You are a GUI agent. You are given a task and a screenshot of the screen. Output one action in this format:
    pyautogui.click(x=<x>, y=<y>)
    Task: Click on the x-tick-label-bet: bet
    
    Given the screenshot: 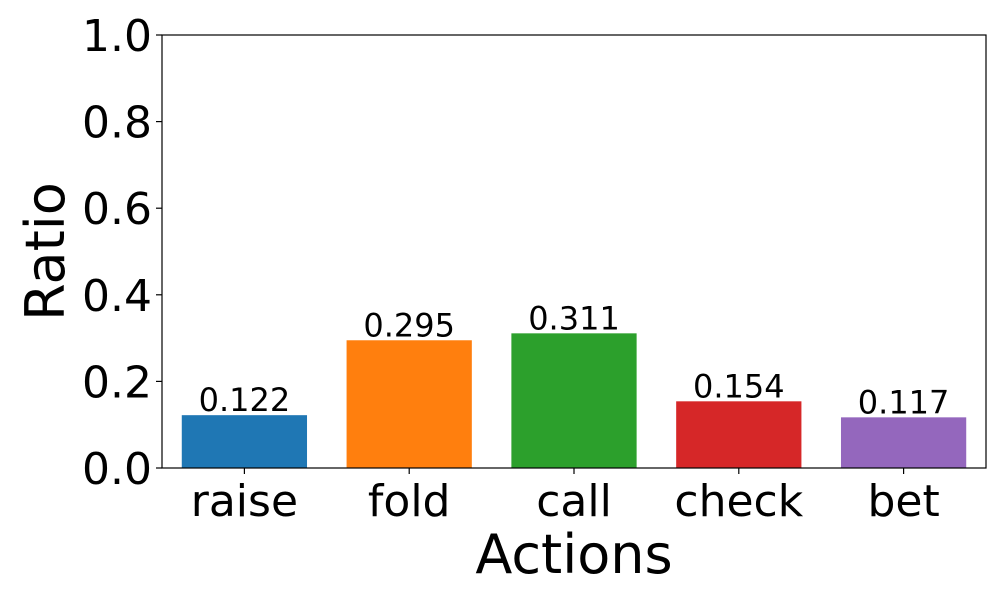 What is the action you would take?
    pyautogui.click(x=903, y=501)
    